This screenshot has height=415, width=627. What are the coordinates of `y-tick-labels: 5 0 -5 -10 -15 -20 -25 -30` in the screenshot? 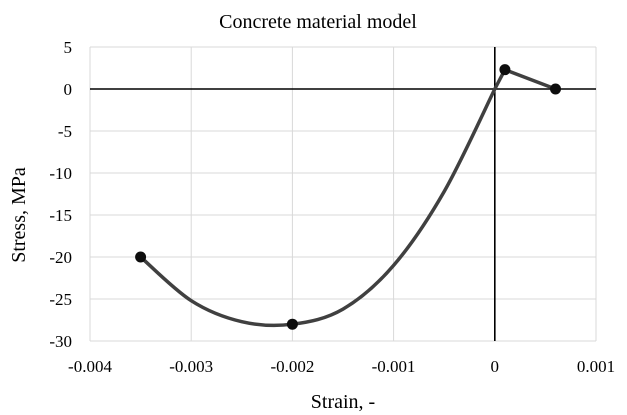 It's located at (60, 194).